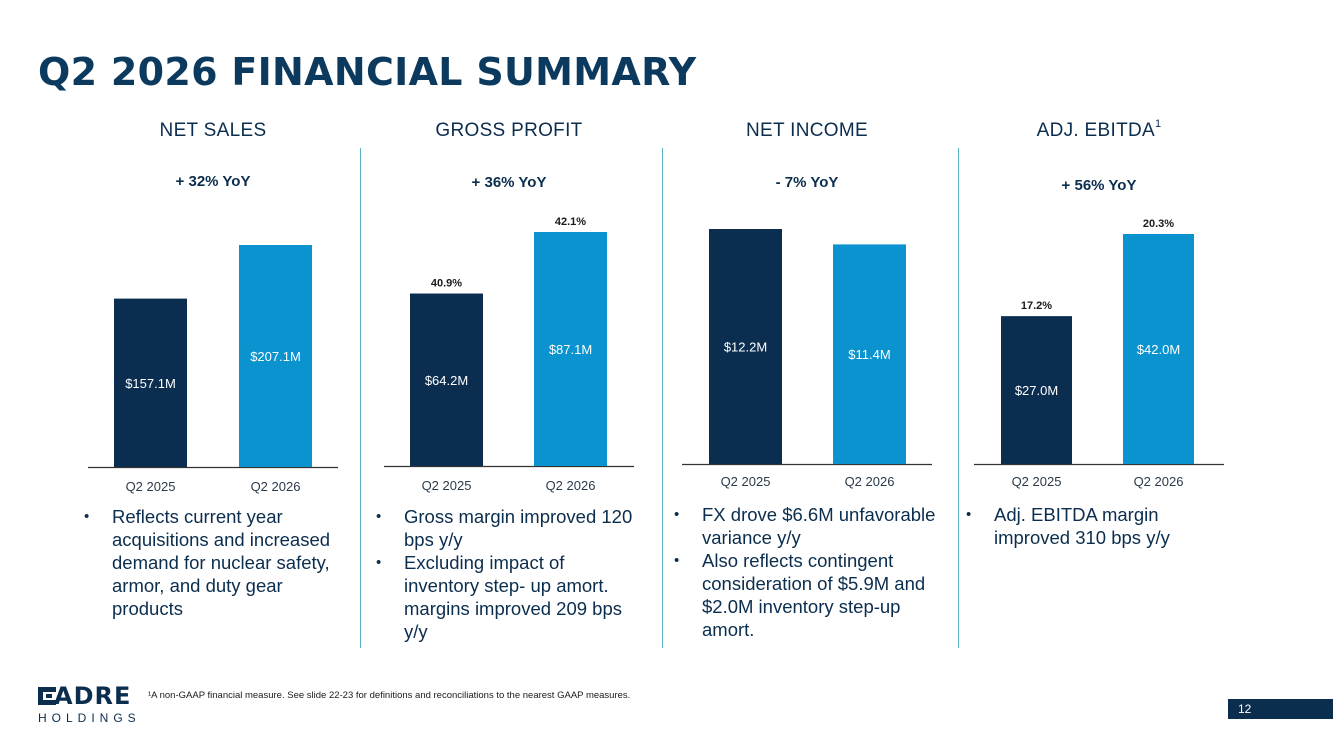 This screenshot has height=749, width=1333. I want to click on margin-label: 17.2%, so click(1036, 306).